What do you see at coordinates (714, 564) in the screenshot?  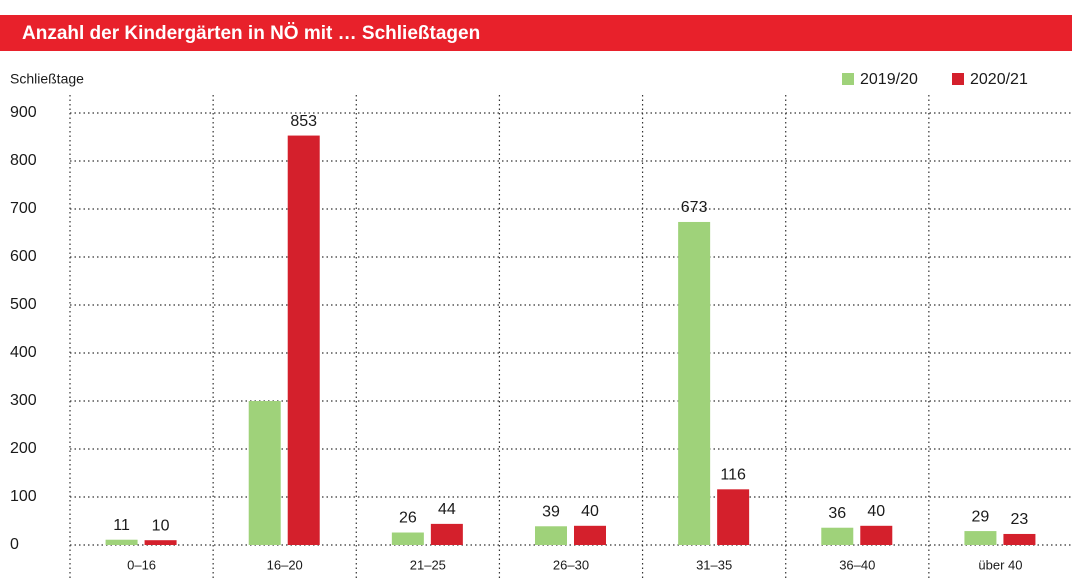 I see `x-tick-label: 31–35` at bounding box center [714, 564].